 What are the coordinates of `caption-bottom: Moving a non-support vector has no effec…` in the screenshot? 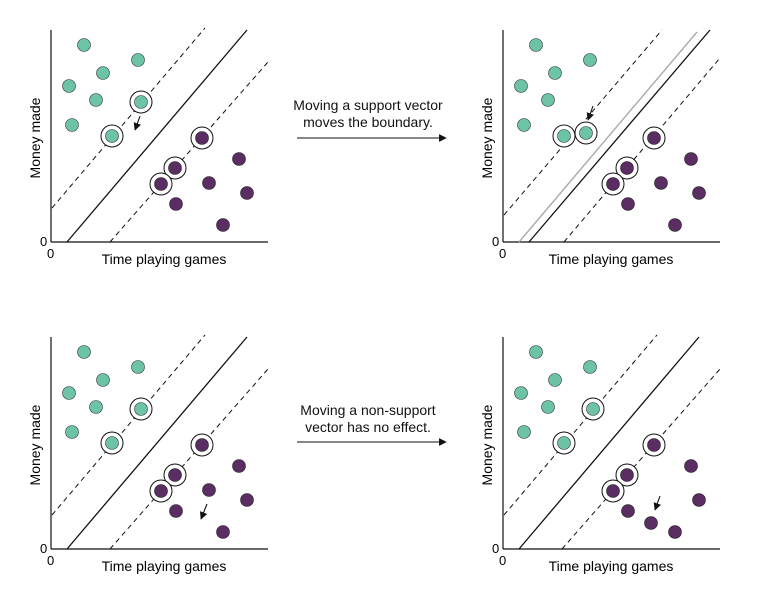 It's located at (368, 419).